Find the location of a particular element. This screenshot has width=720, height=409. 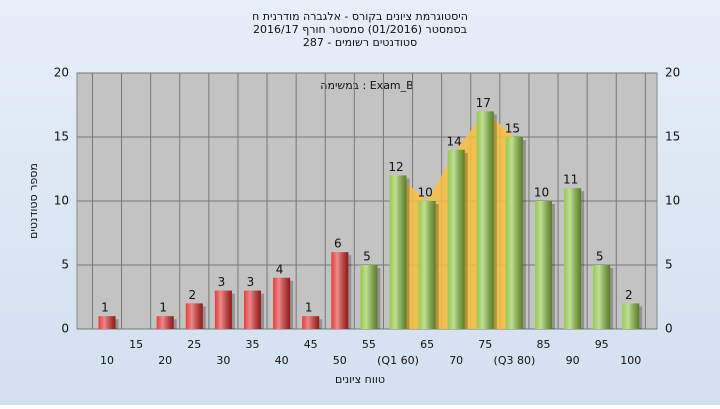

x-tick-label: (Q1 60) is located at coordinates (398, 360).